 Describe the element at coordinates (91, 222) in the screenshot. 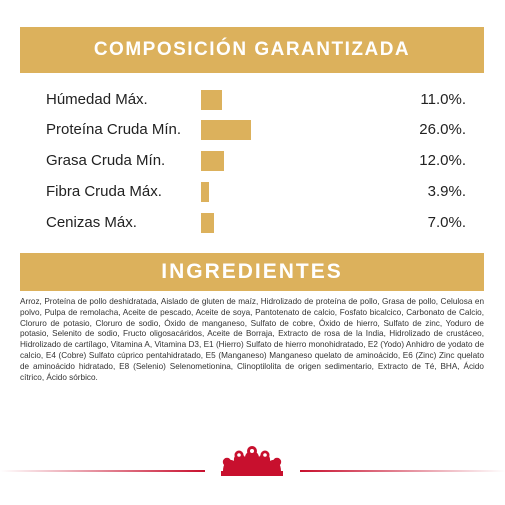

I see `composition-label: Cenizas Máx.` at that location.